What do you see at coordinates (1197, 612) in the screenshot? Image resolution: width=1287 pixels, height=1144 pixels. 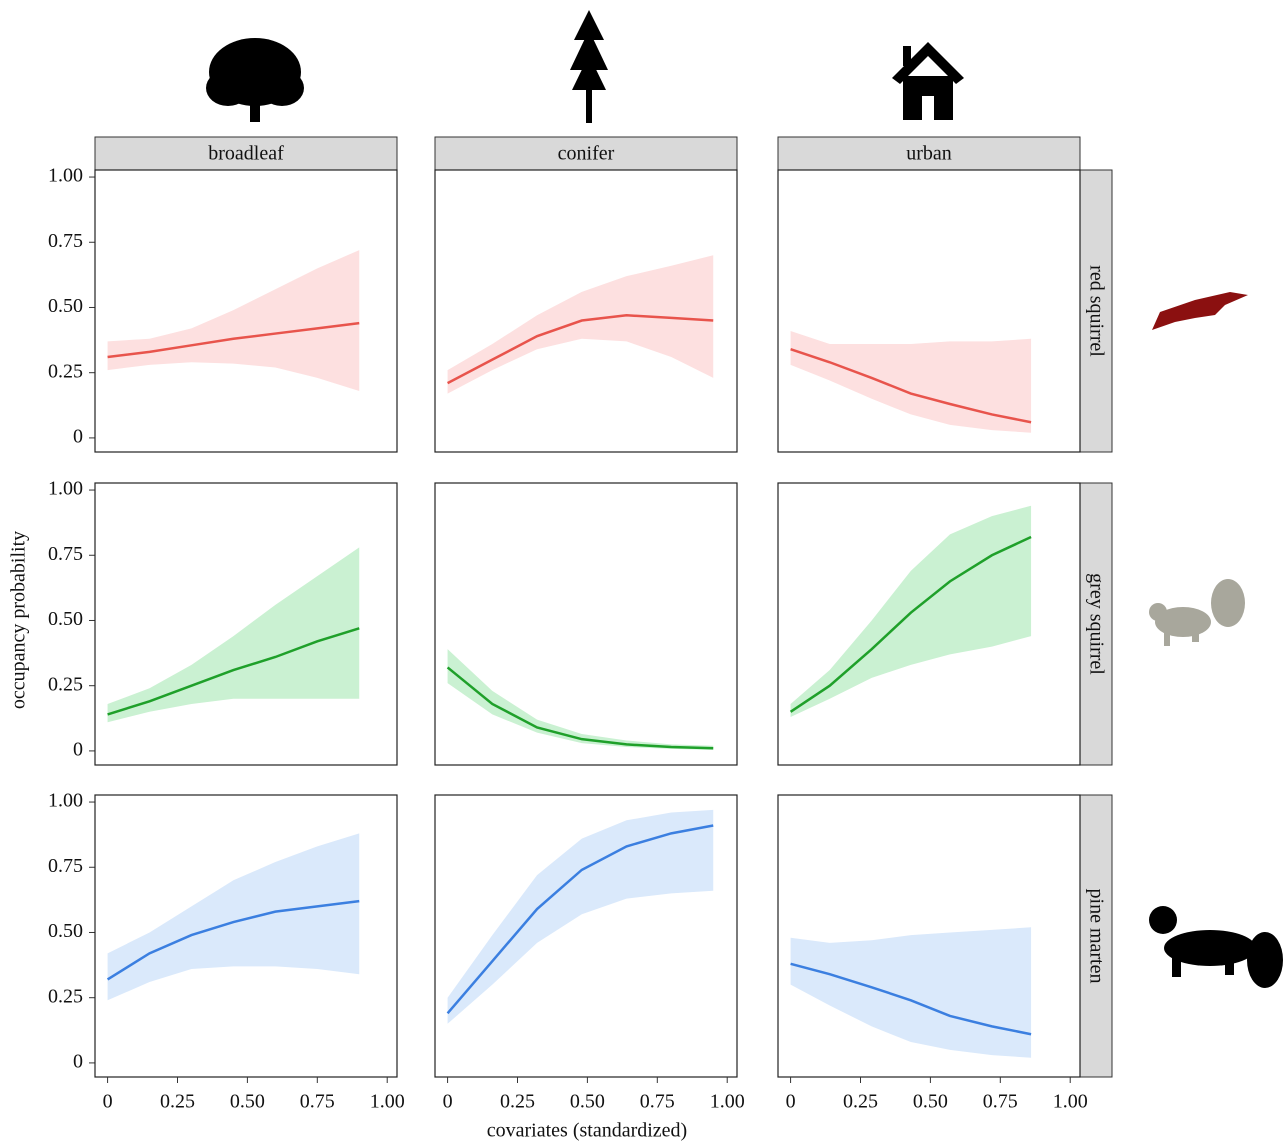 I see `icon-grey-squirrel` at bounding box center [1197, 612].